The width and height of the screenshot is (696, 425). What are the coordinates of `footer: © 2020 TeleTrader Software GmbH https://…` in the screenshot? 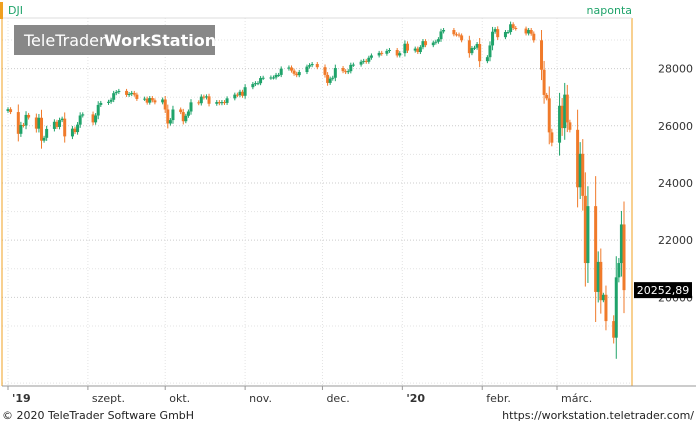 It's located at (348, 416).